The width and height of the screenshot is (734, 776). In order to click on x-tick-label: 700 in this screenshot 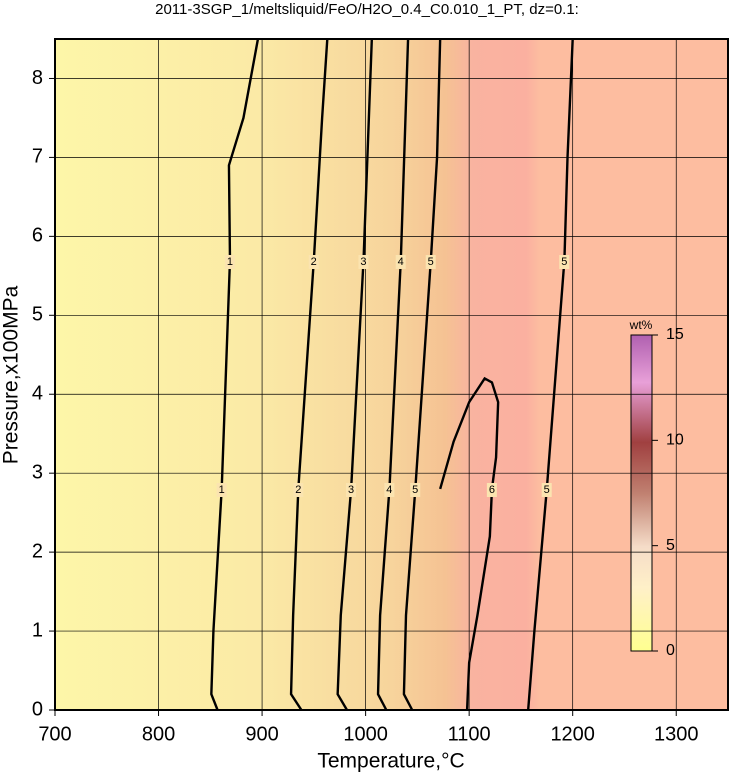, I will do `click(54, 734)`.